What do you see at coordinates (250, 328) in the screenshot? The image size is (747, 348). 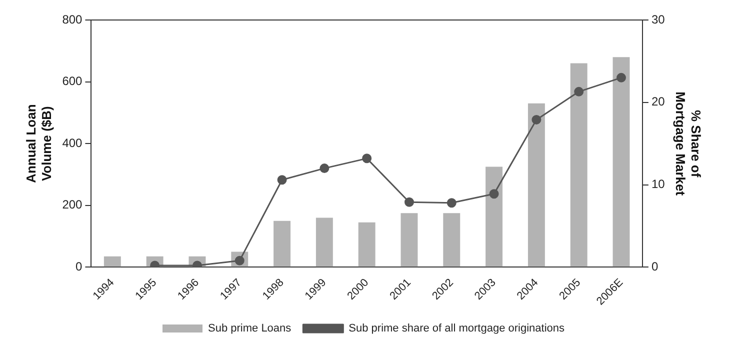 I see `legend-label: Sub prime Loans` at bounding box center [250, 328].